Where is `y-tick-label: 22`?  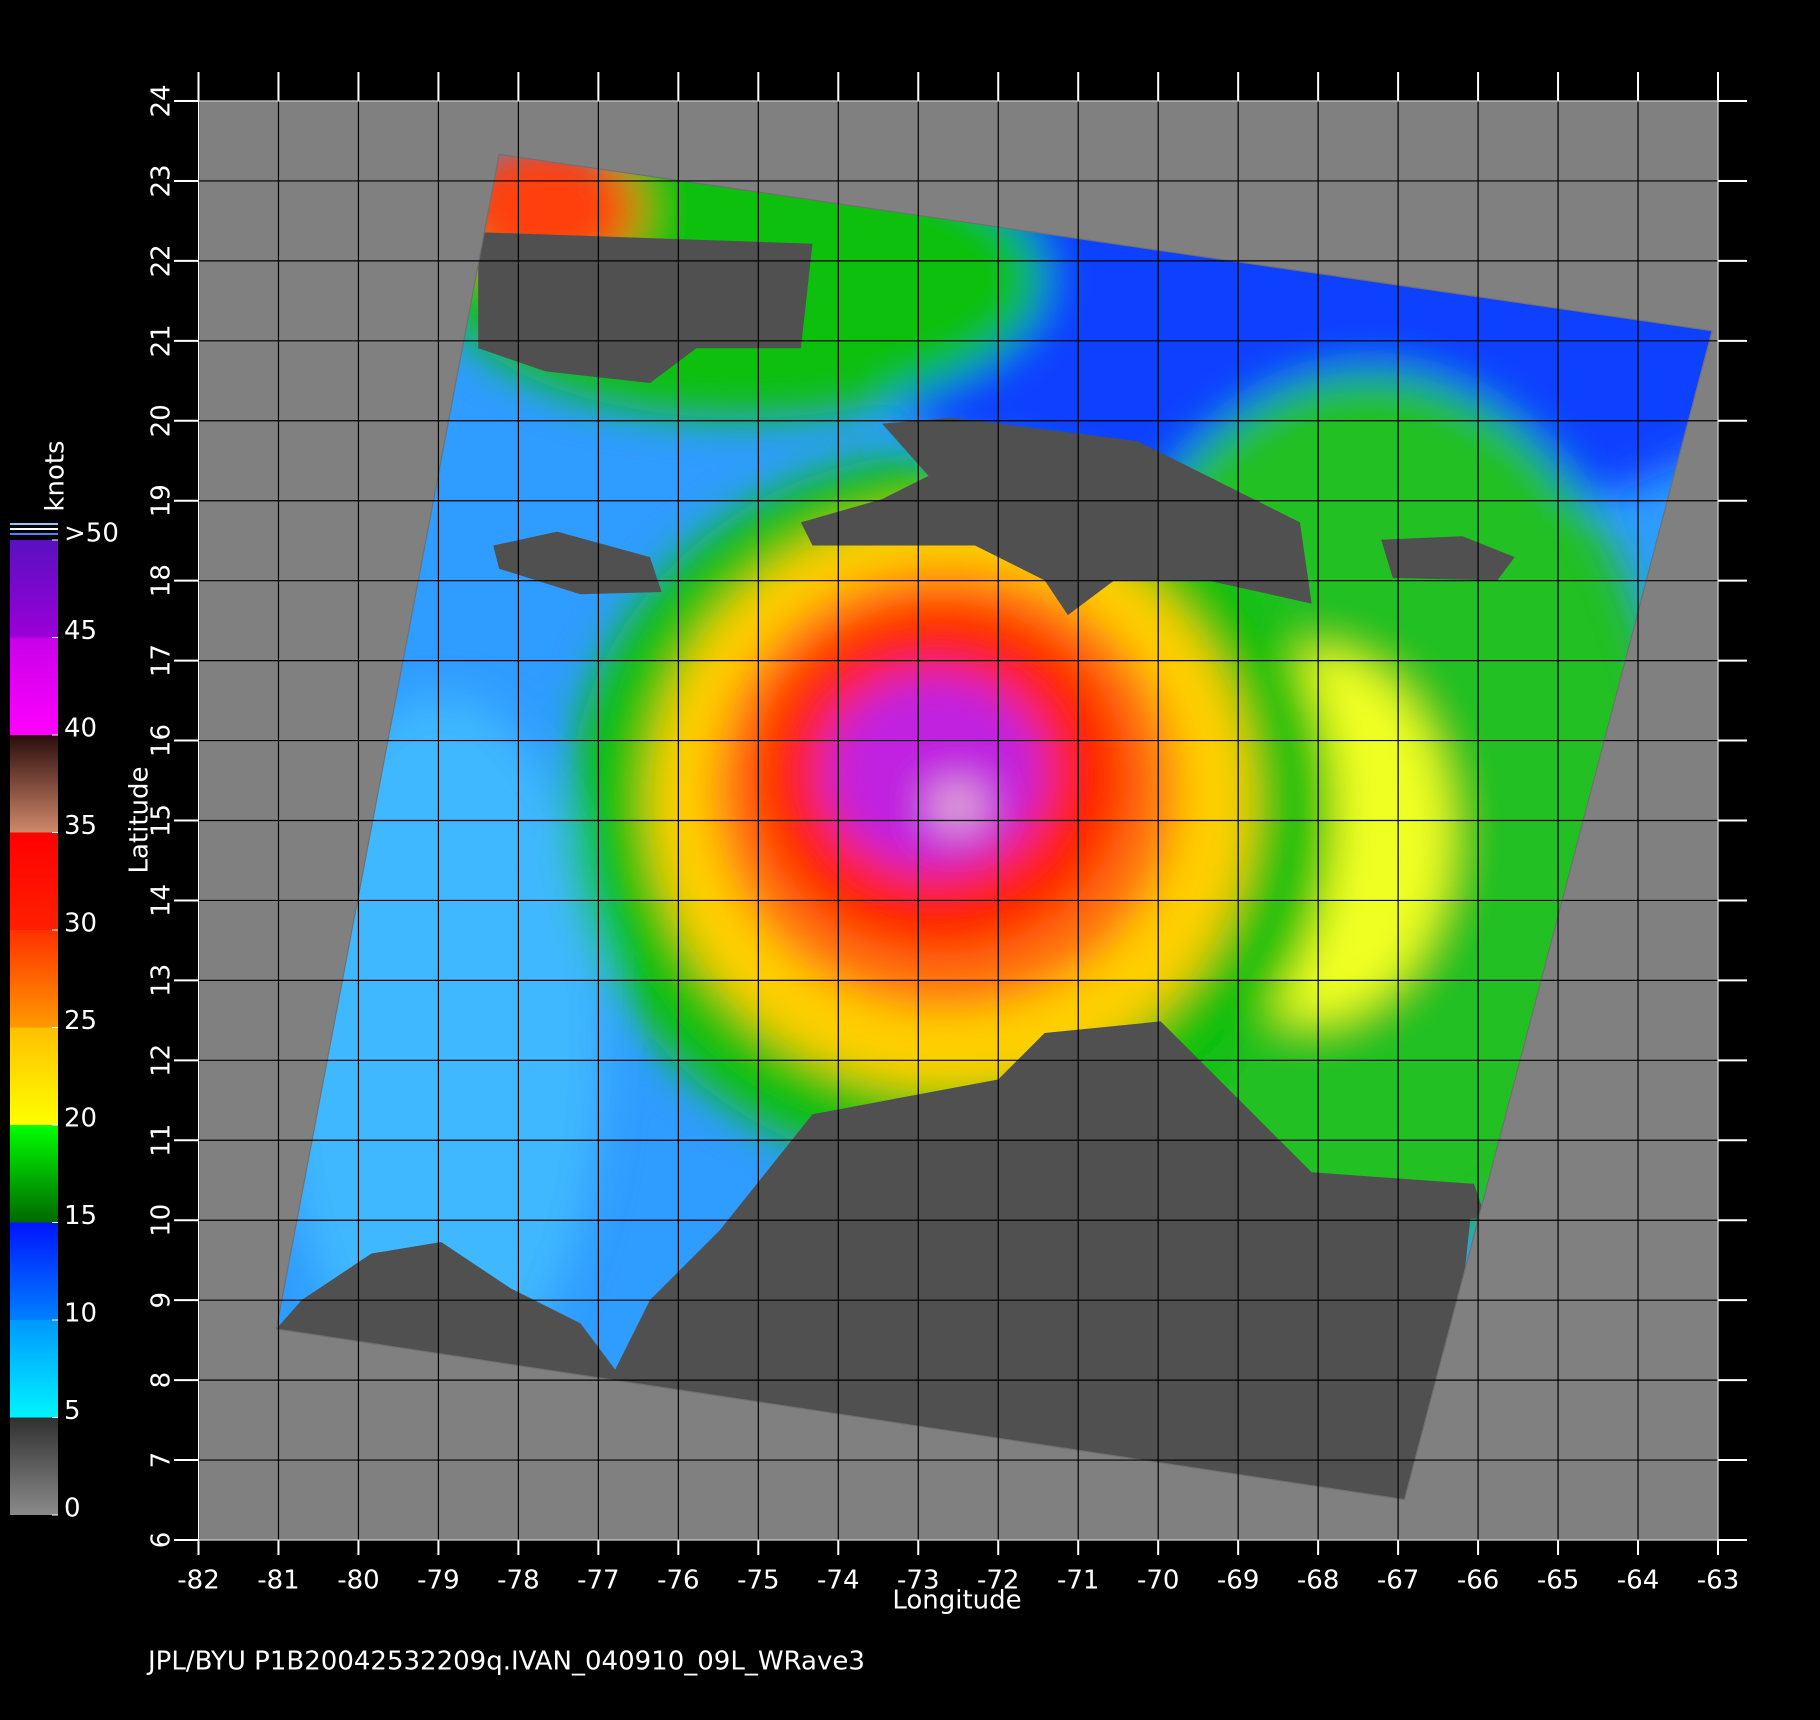
y-tick-label: 22 is located at coordinates (162, 260).